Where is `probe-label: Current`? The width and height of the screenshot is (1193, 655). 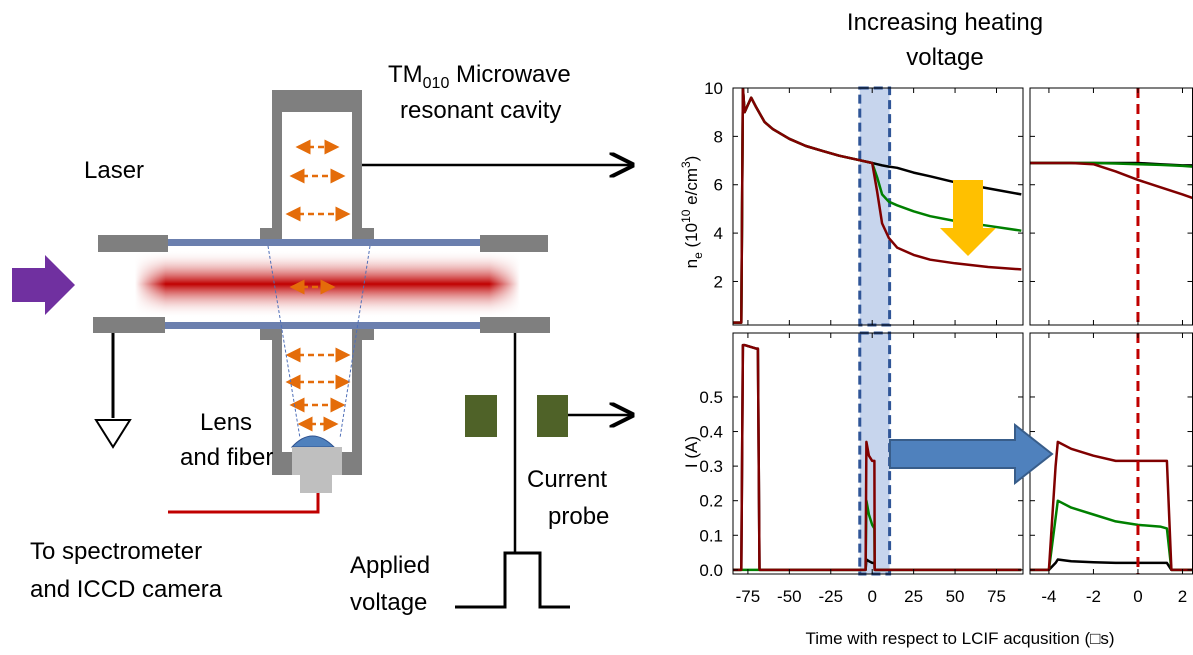 probe-label: Current is located at coordinates (567, 479).